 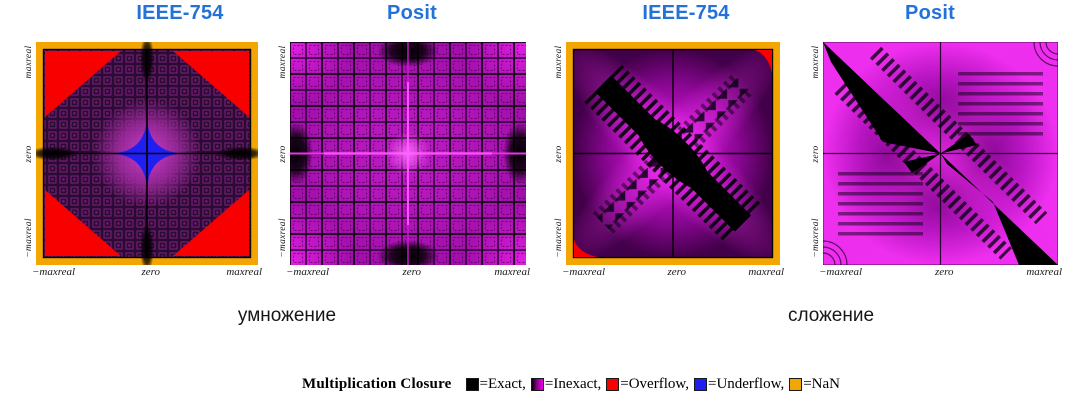 What do you see at coordinates (472, 384) in the screenshot?
I see `exact-swatch-icon` at bounding box center [472, 384].